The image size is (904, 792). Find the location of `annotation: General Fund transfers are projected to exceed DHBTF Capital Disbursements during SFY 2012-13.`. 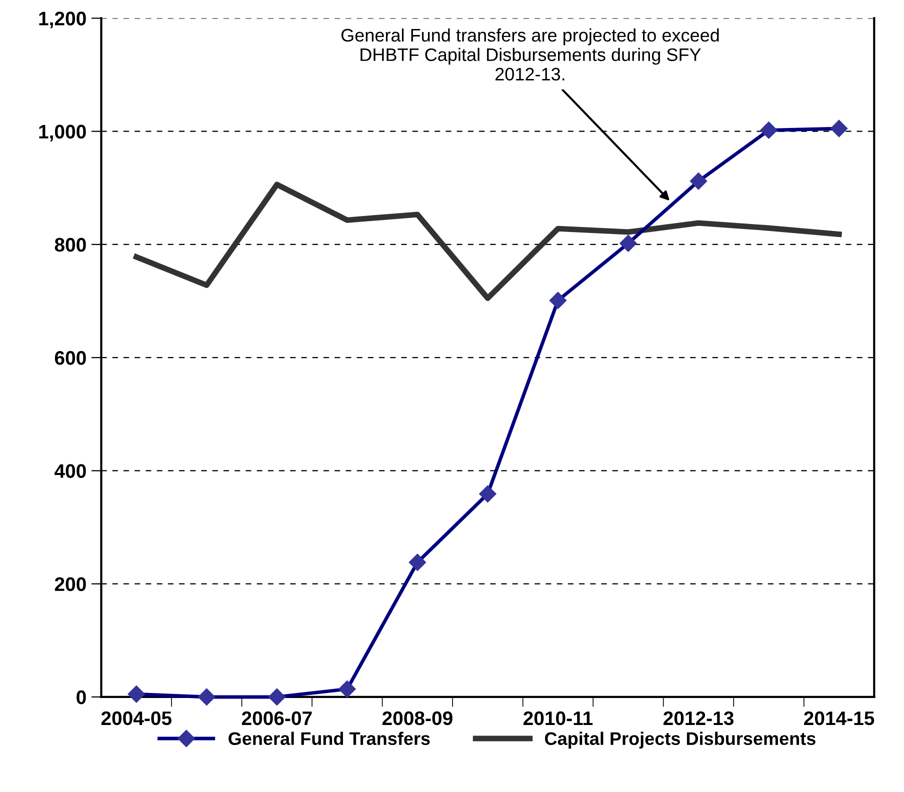

annotation: General Fund transfers are projected to exceed DHBTF Capital Disbursements during SFY 2012-13. is located at coordinates (530, 54).